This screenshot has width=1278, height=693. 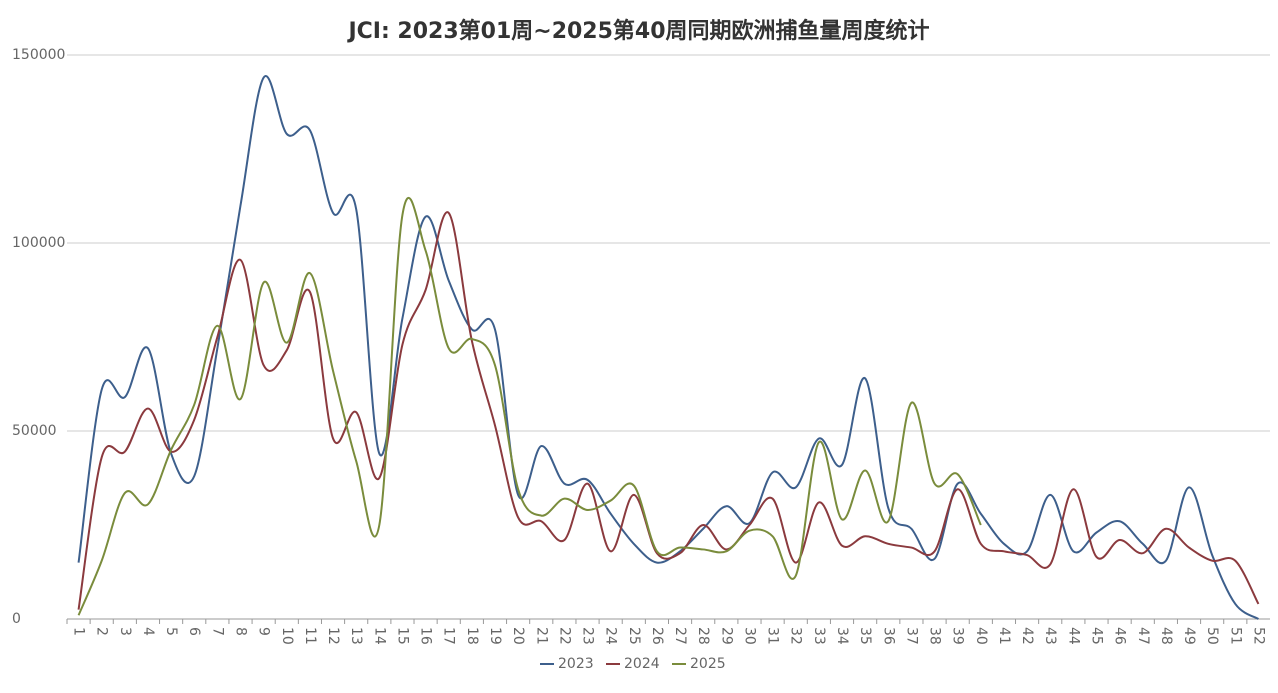 I want to click on x-tick-label: 25, so click(x=634, y=636).